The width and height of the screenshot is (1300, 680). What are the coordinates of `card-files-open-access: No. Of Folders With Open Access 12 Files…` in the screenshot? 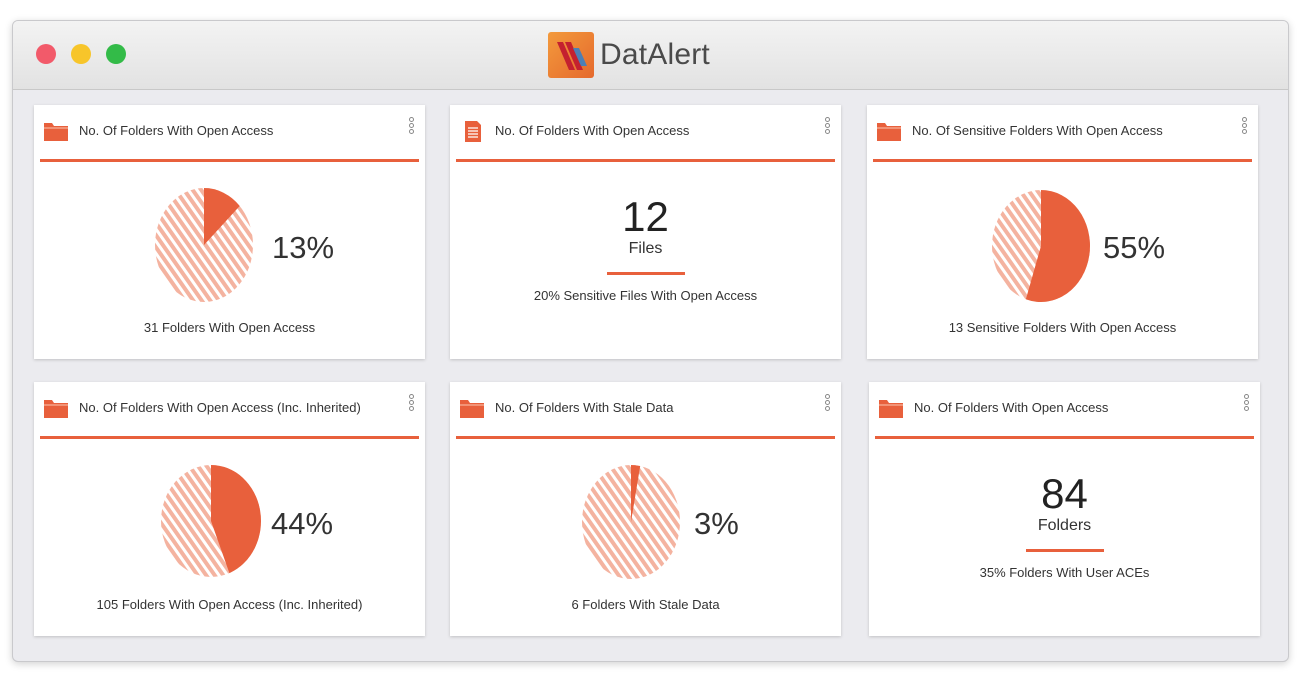 It's located at (645, 232).